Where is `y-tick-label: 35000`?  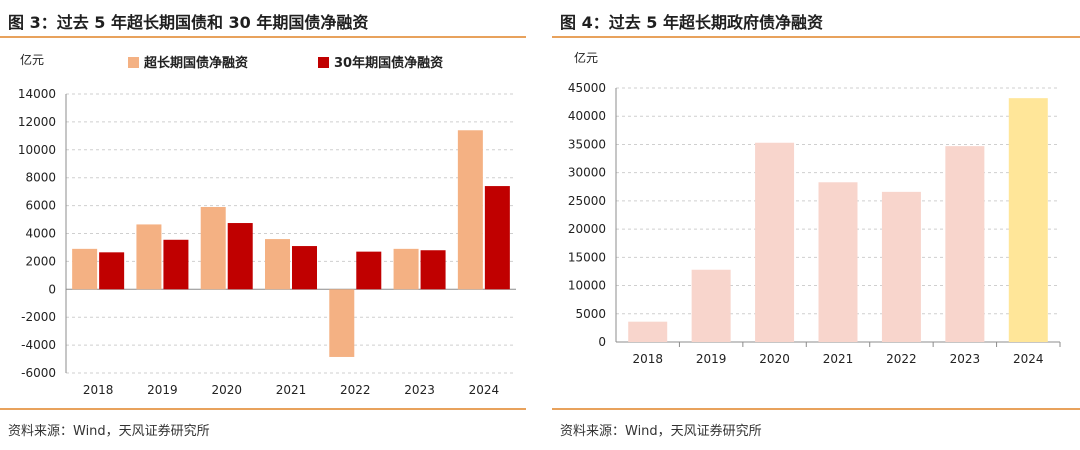
y-tick-label: 35000 is located at coordinates (587, 144).